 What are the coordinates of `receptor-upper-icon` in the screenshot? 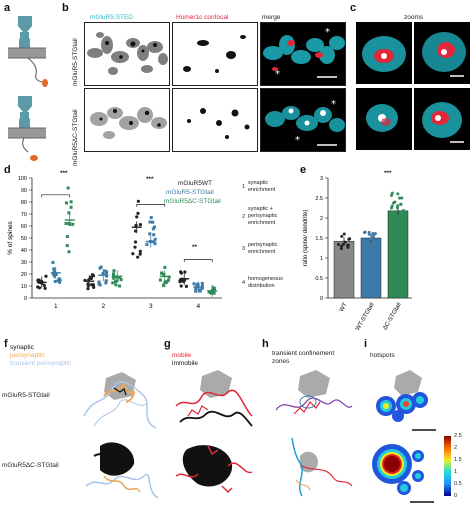 It's located at (28, 51).